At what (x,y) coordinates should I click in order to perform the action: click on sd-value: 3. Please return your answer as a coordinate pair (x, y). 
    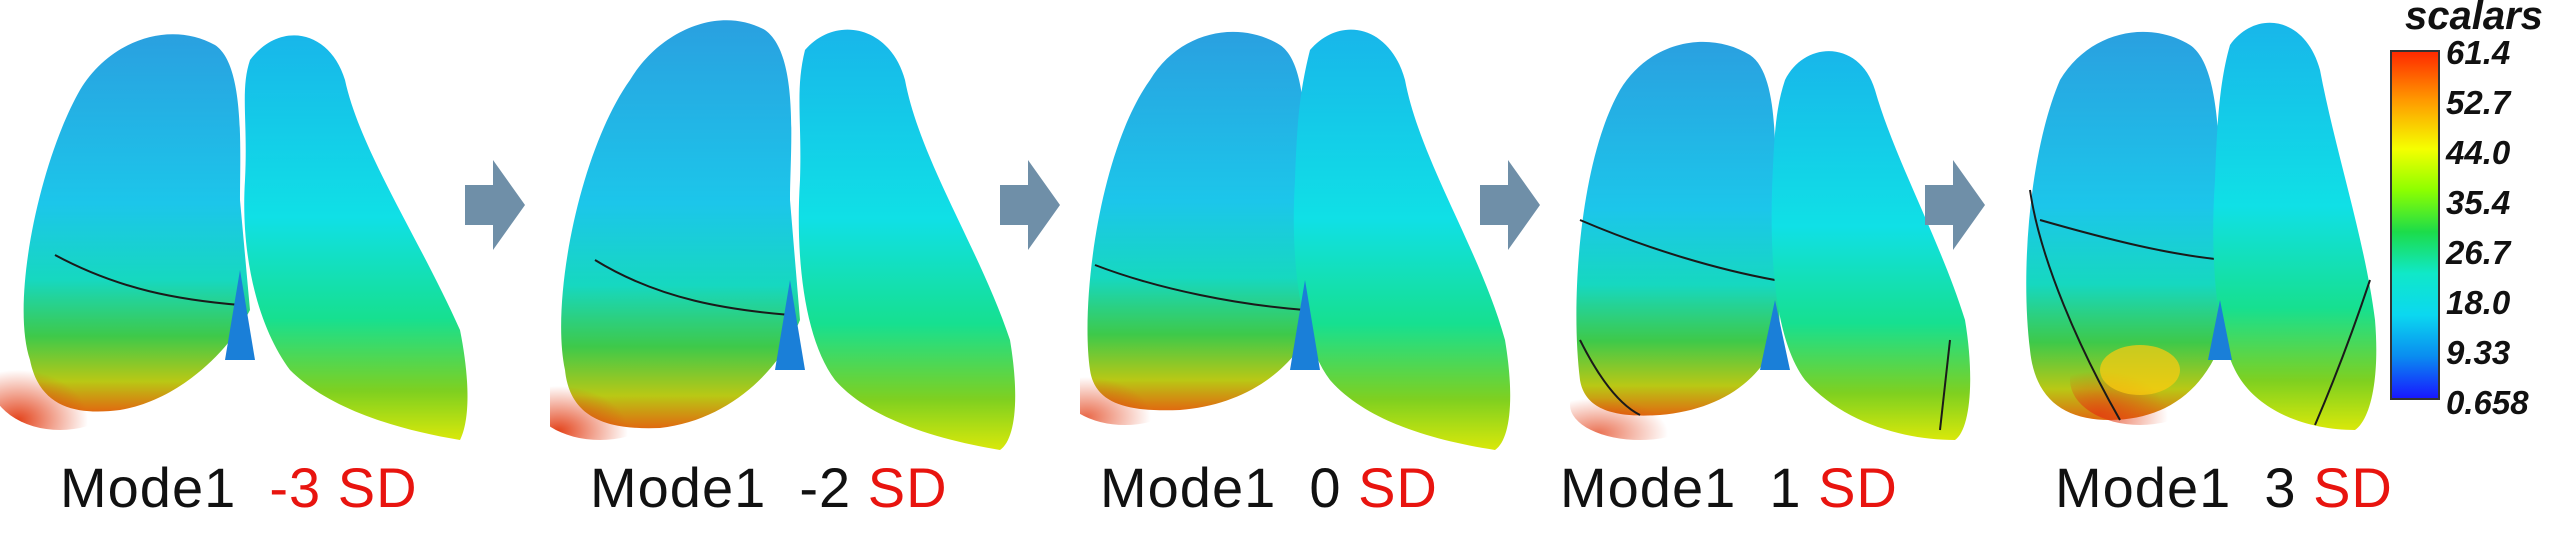
    Looking at the image, I should click on (2280, 487).